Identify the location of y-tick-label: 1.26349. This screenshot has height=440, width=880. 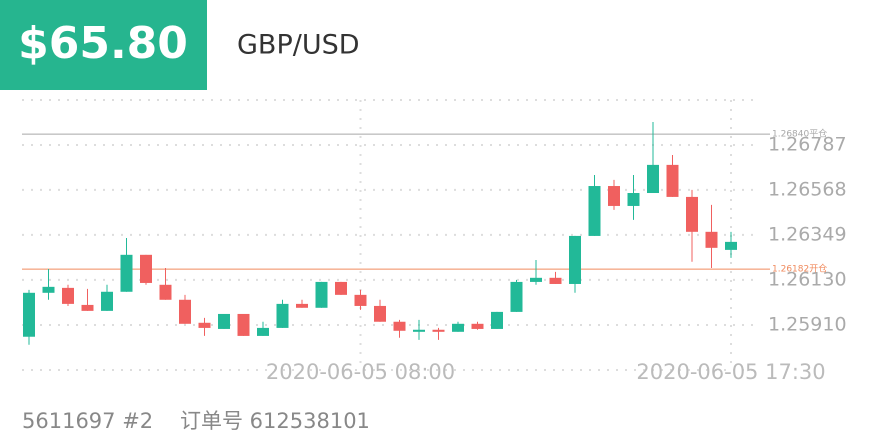
(807, 234).